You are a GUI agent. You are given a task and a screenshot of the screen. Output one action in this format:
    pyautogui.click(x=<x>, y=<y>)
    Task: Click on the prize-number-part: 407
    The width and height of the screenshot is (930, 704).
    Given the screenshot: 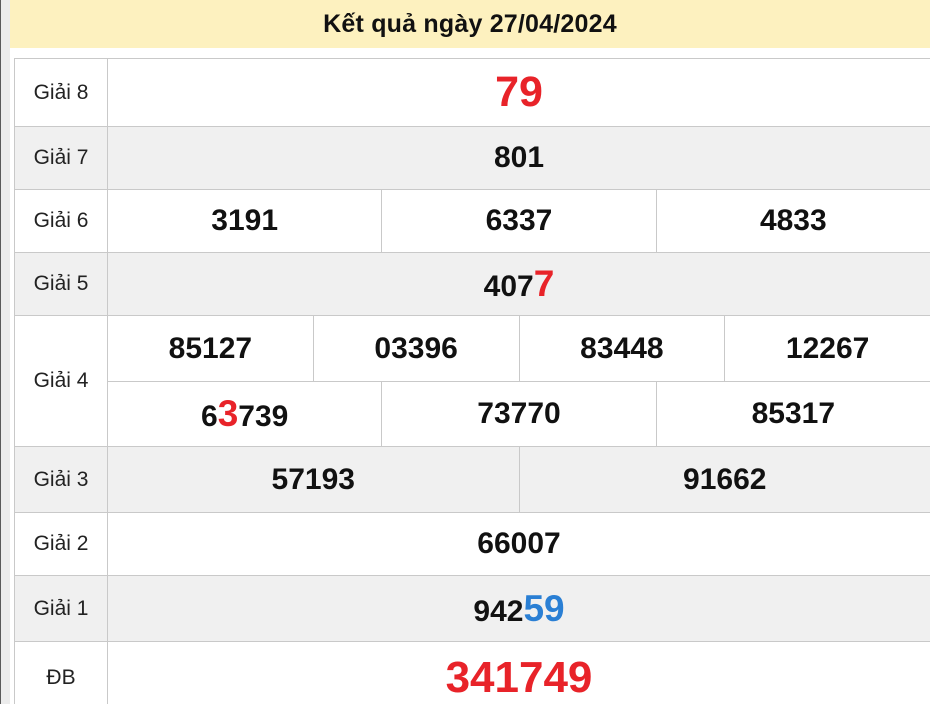 What is the action you would take?
    pyautogui.click(x=508, y=286)
    